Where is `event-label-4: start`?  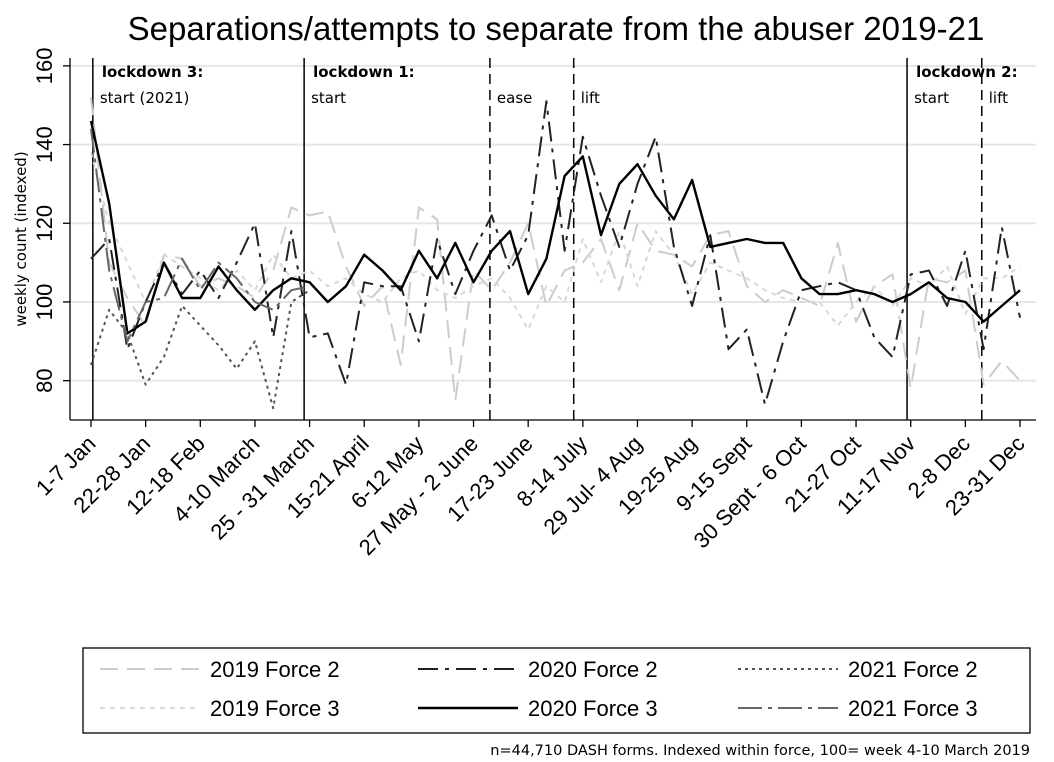
event-label-4: start is located at coordinates (931, 98).